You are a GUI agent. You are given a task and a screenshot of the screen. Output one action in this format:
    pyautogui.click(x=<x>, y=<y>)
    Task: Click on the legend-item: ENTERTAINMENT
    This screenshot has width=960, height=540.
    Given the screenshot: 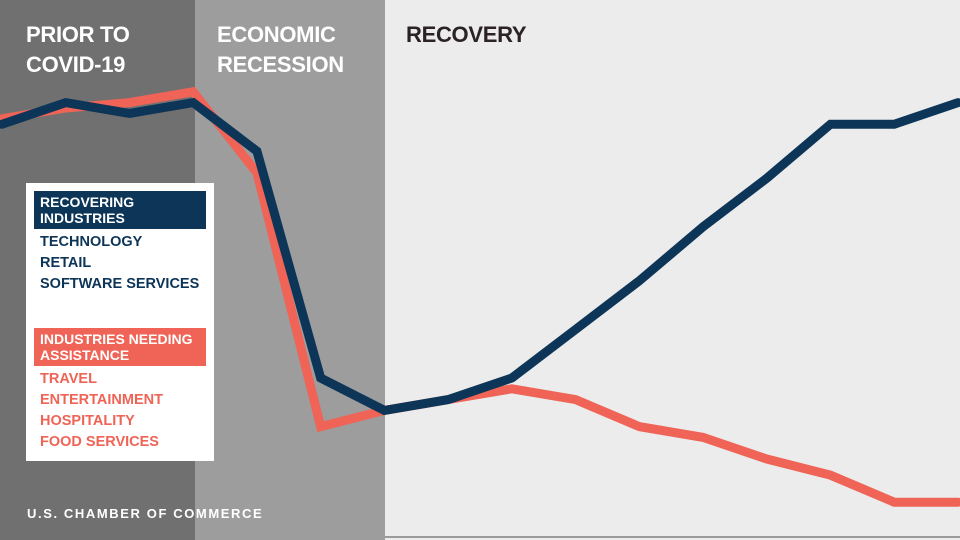 What is the action you would take?
    pyautogui.click(x=101, y=400)
    